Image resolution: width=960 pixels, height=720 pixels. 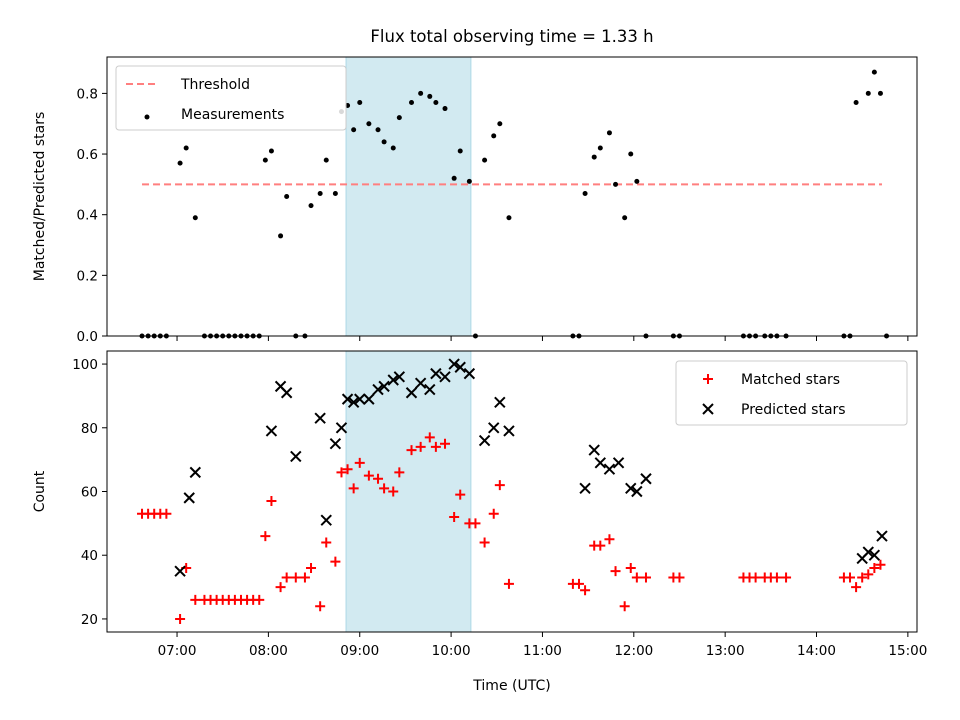 What do you see at coordinates (89, 493) in the screenshot?
I see `y-tick-label: 60` at bounding box center [89, 493].